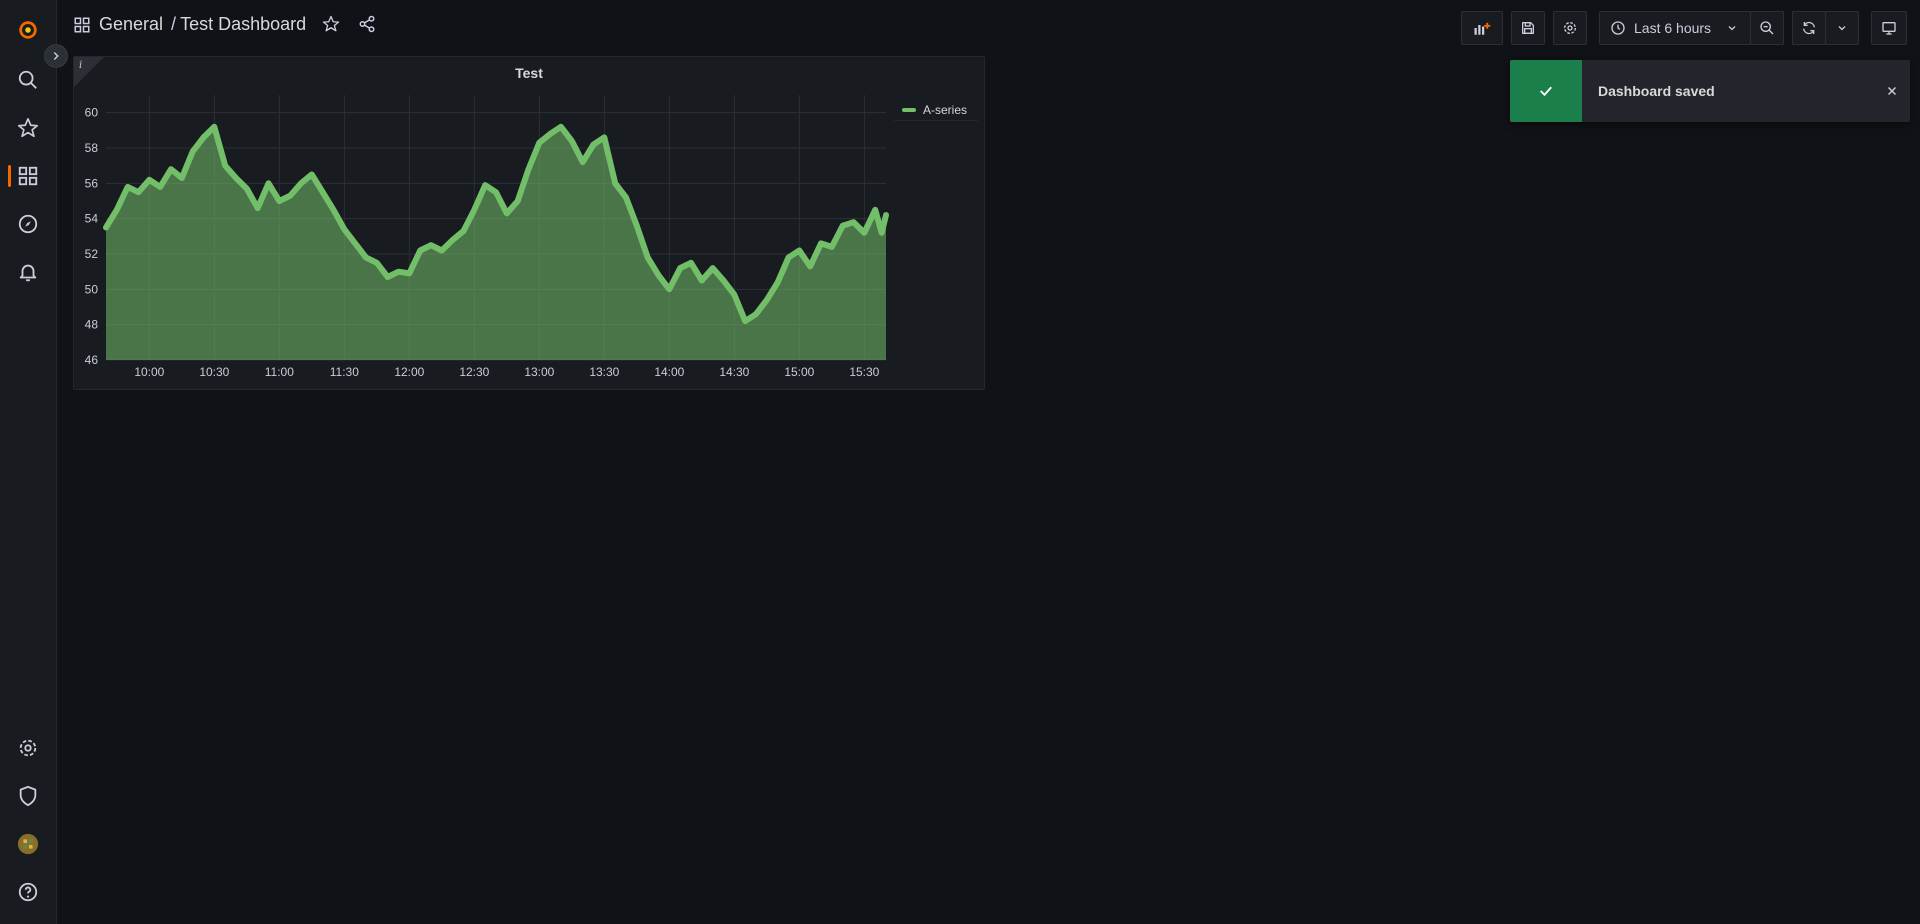 Image resolution: width=1920 pixels, height=924 pixels. I want to click on chart-legend: A-series, so click(936, 110).